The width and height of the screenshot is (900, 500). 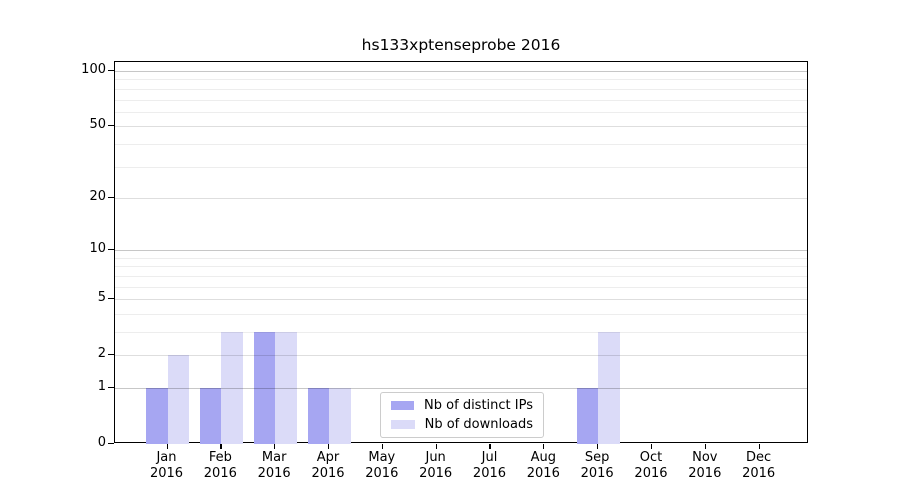 What do you see at coordinates (543, 465) in the screenshot?
I see `x-tick-label-aug: Aug 2016` at bounding box center [543, 465].